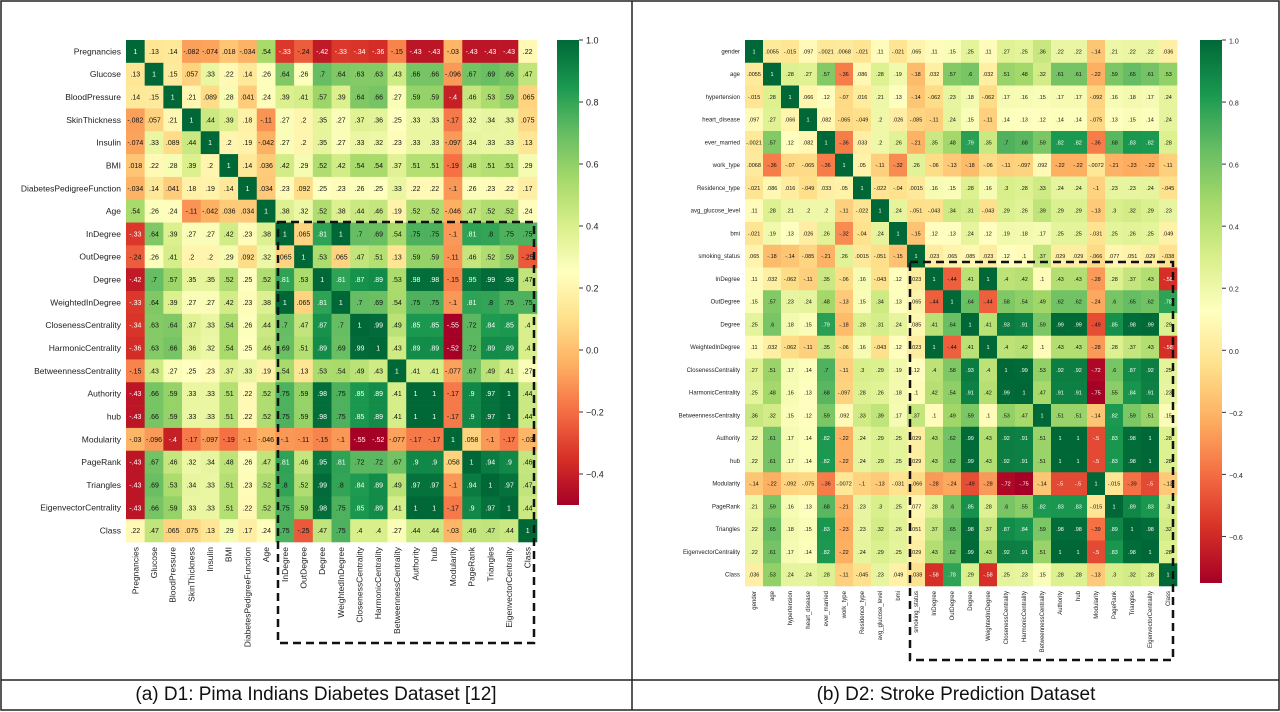 This screenshot has height=712, width=1280. What do you see at coordinates (266, 440) in the screenshot?
I see `heatmap-value: -.046` at bounding box center [266, 440].